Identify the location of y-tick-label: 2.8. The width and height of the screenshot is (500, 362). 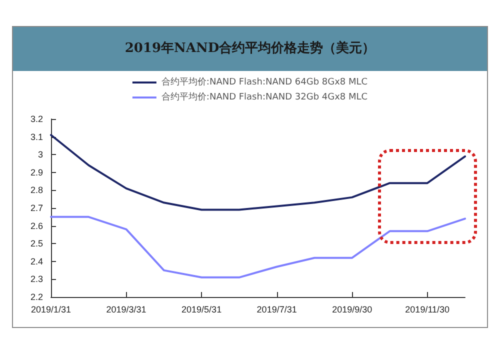
(36, 190).